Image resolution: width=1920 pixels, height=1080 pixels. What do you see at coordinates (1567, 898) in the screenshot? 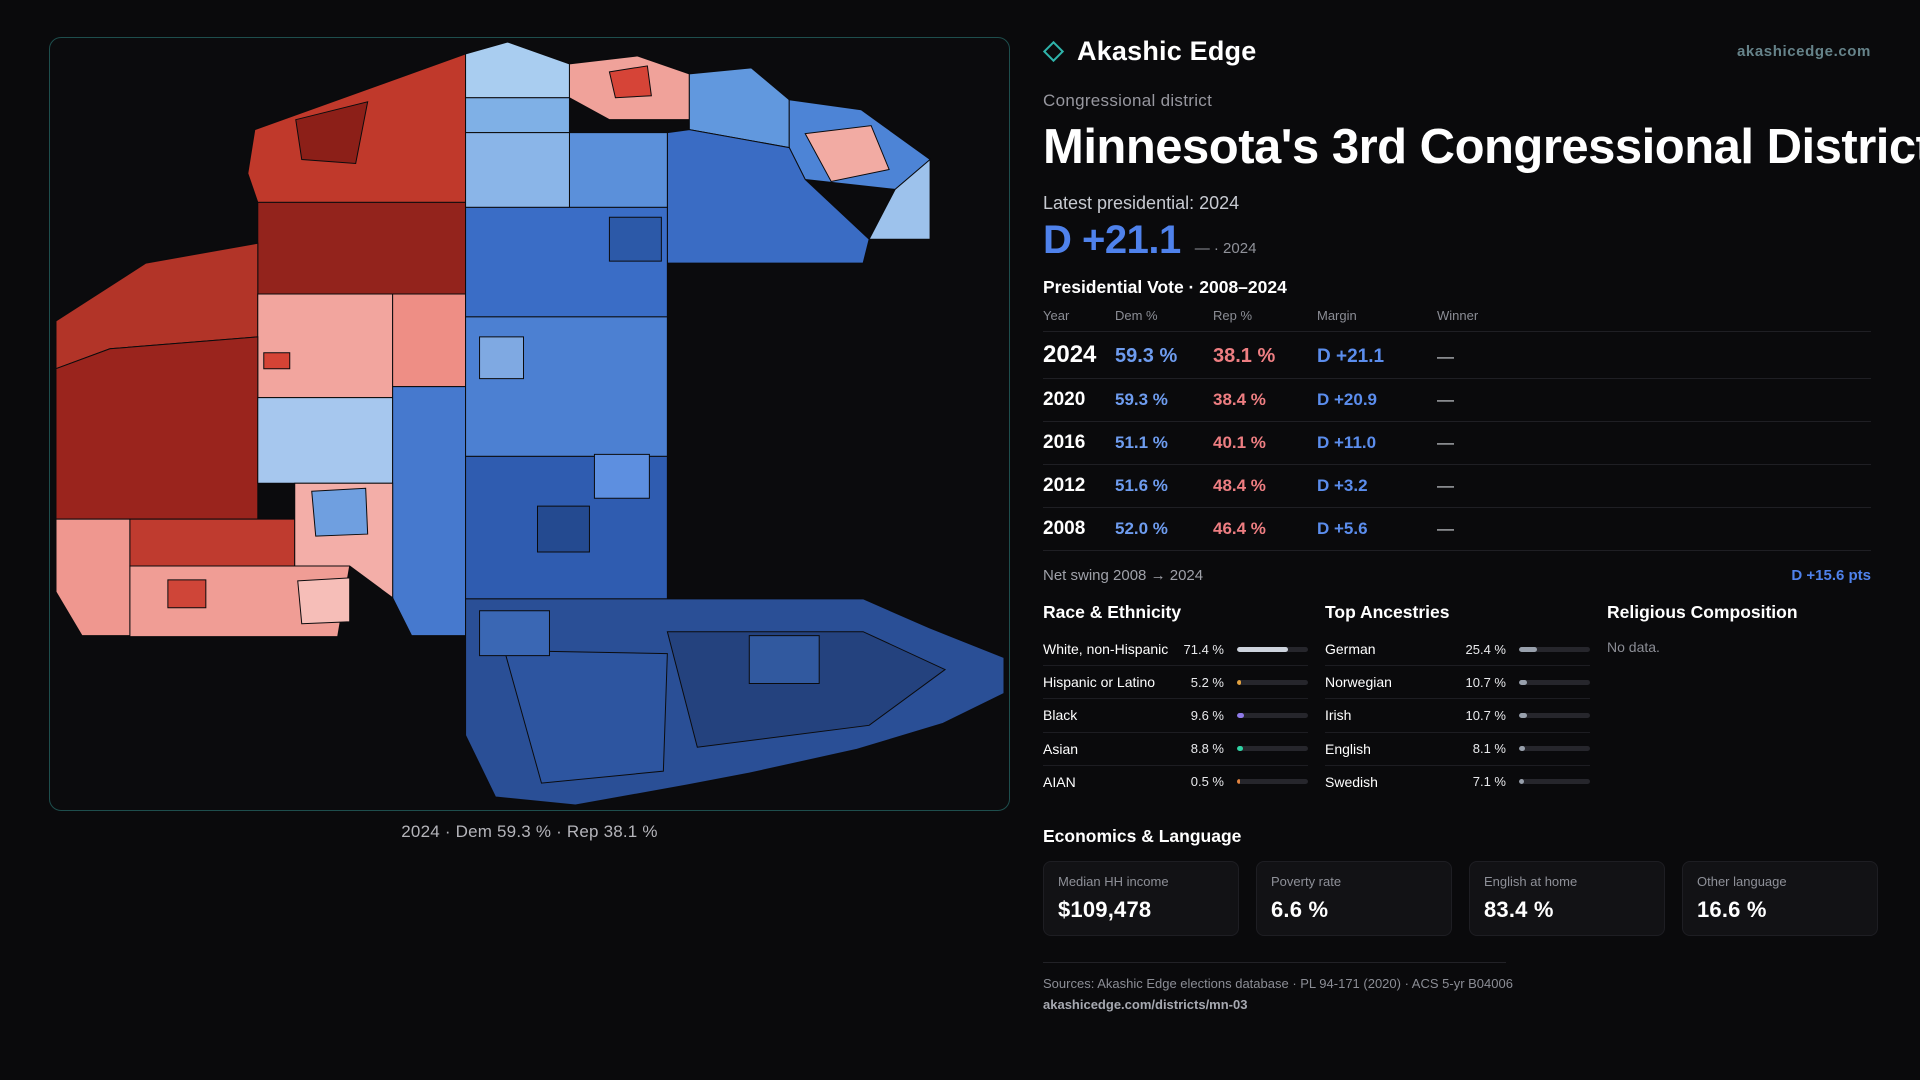
I see `stat-card: English at home 83.4 %` at bounding box center [1567, 898].